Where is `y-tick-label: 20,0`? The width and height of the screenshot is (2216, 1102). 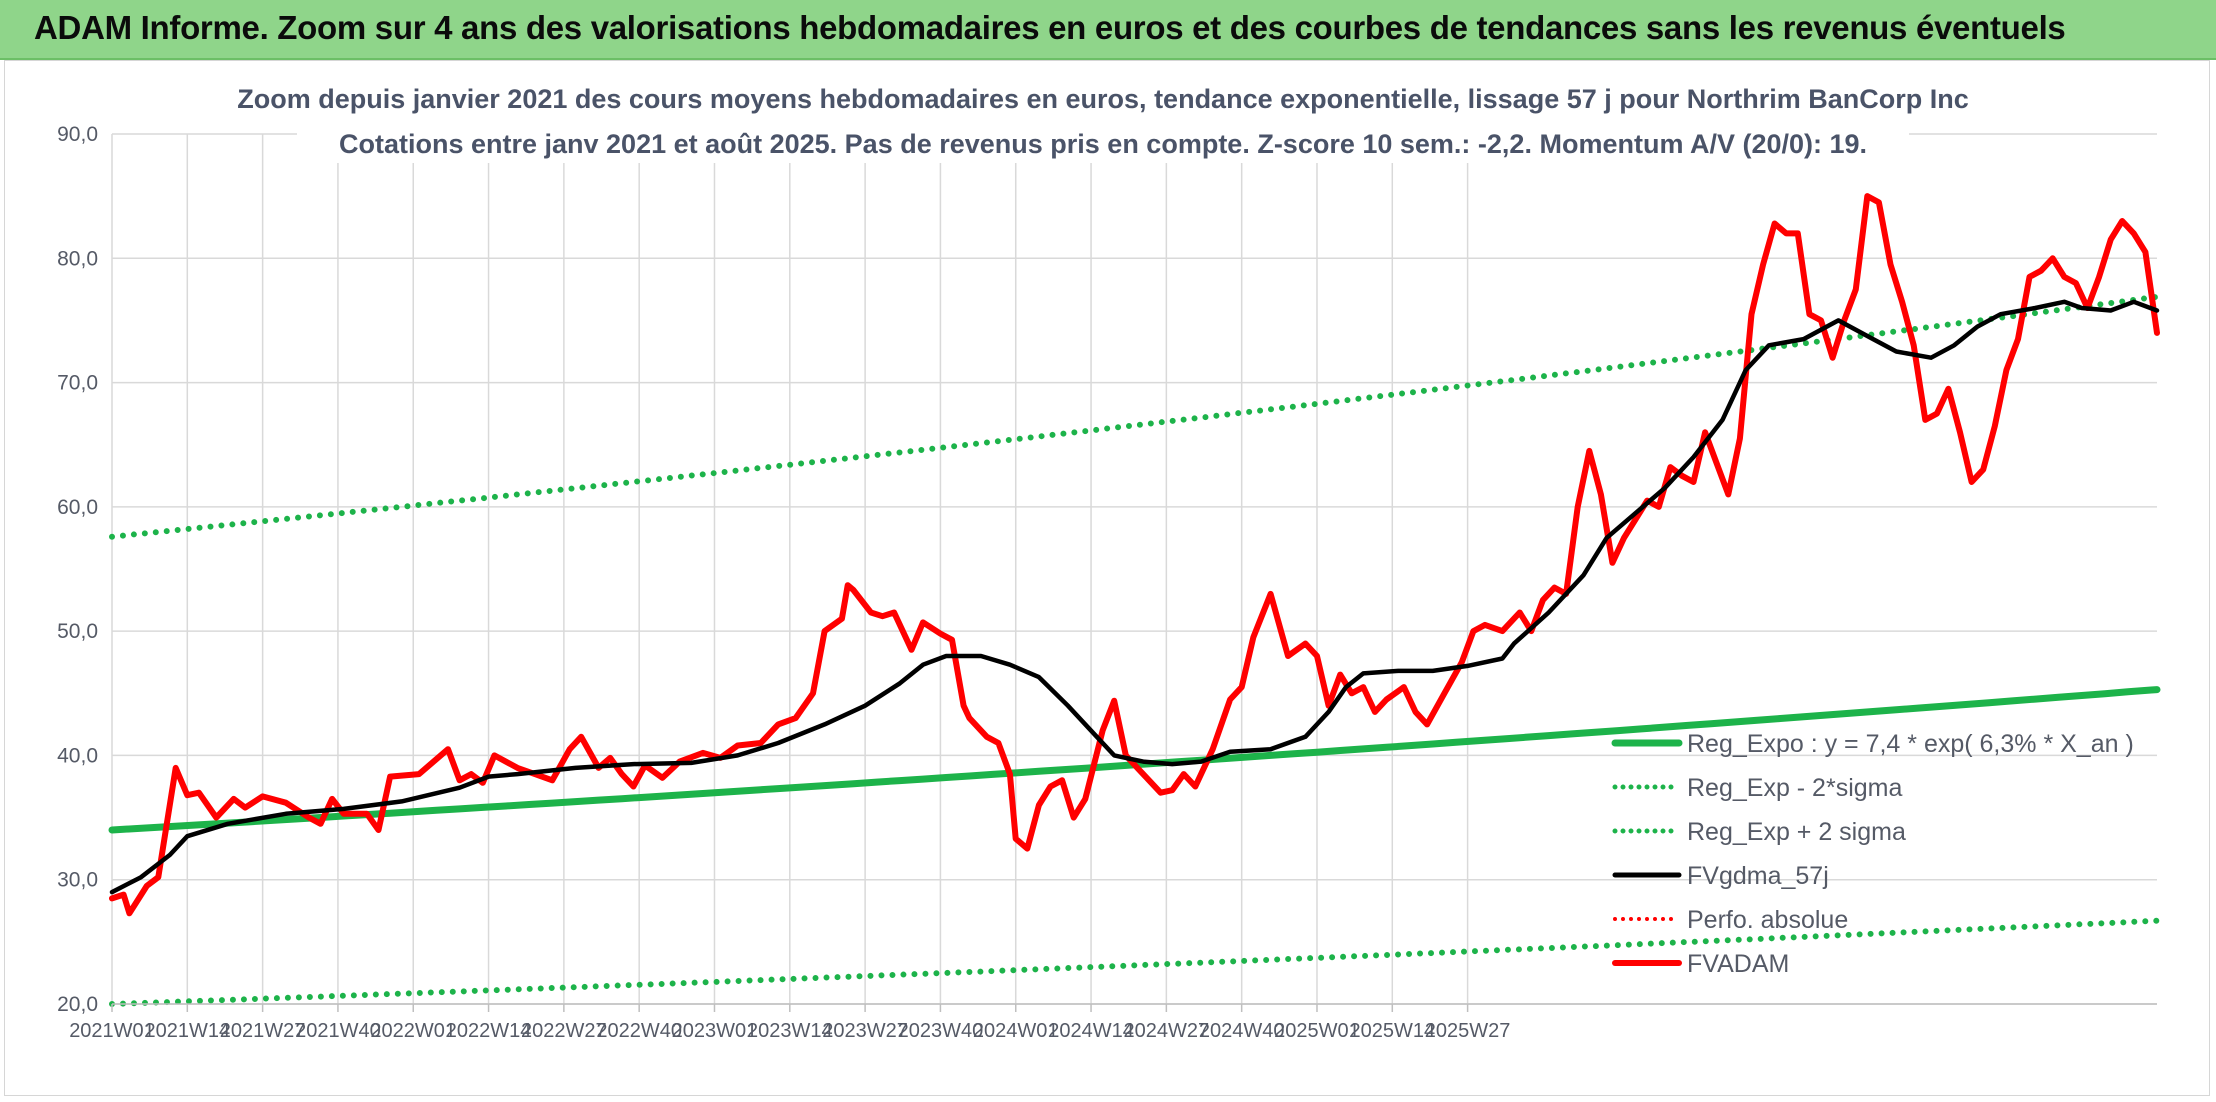
y-tick-label: 20,0 is located at coordinates (77, 1004).